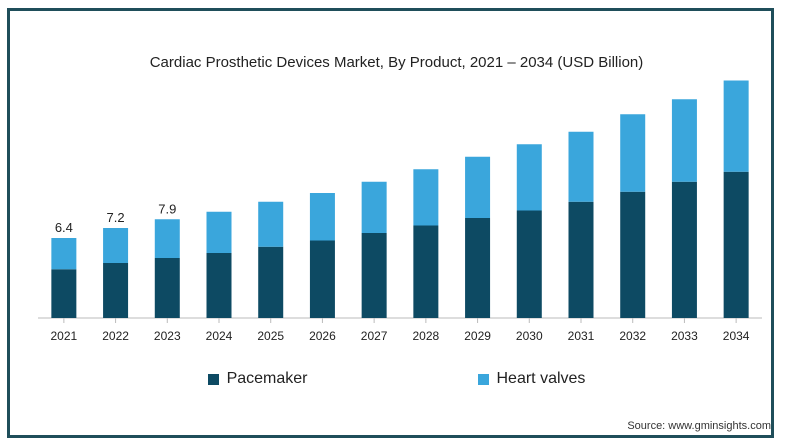  Describe the element at coordinates (219, 285) in the screenshot. I see `bar-pacemaker-2024` at that location.